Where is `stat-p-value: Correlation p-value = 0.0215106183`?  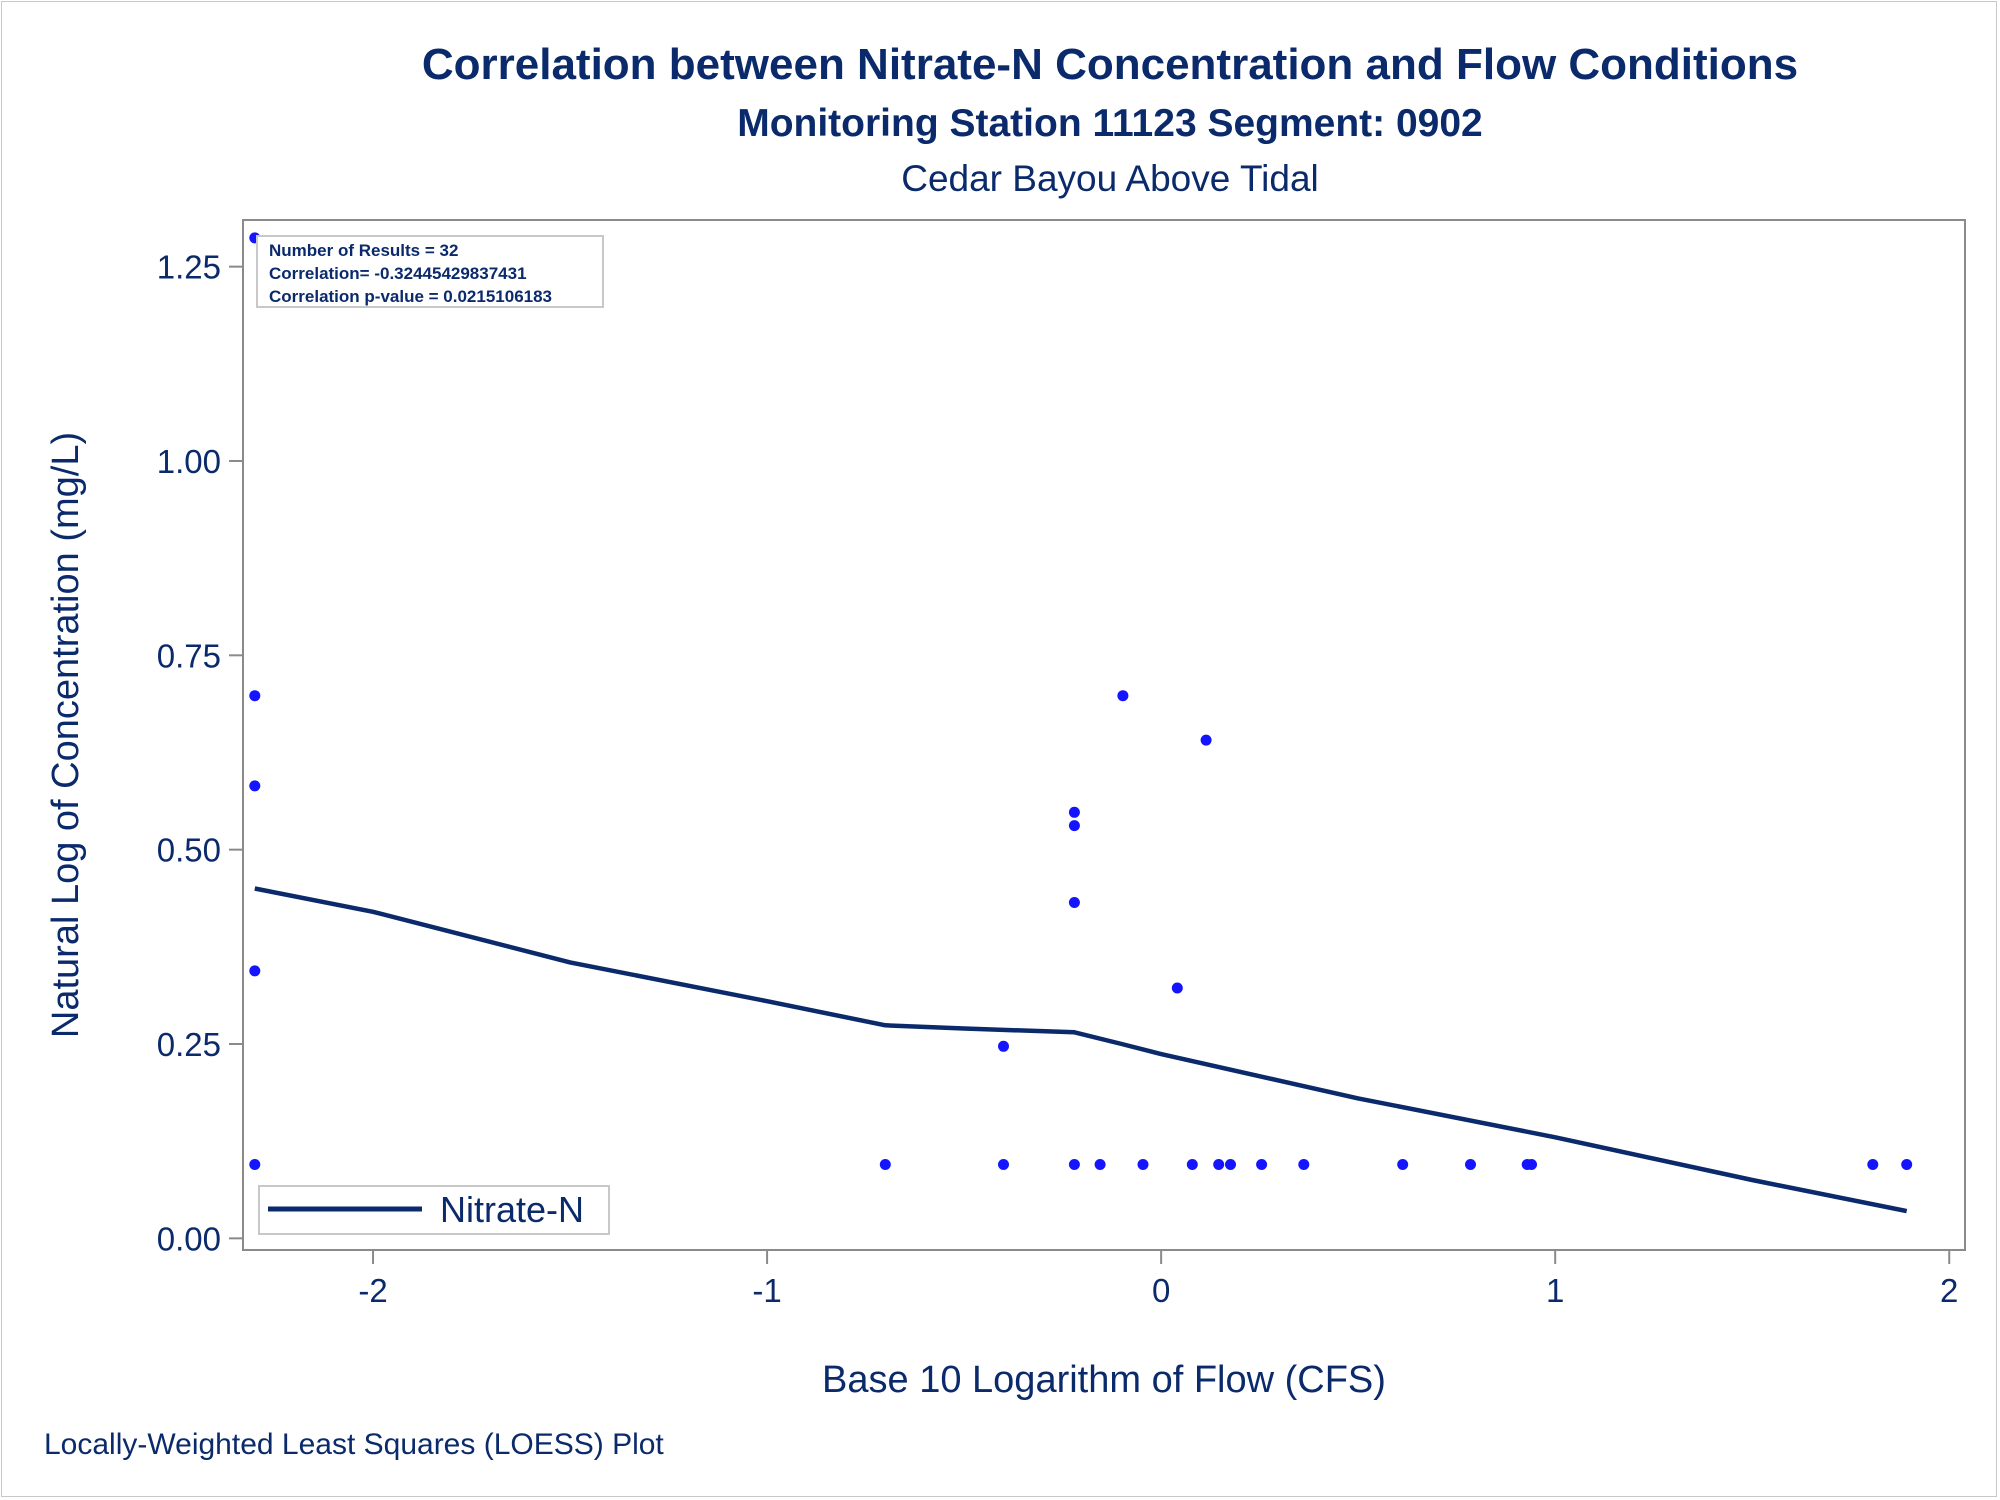 stat-p-value: Correlation p-value = 0.0215106183 is located at coordinates (410, 296).